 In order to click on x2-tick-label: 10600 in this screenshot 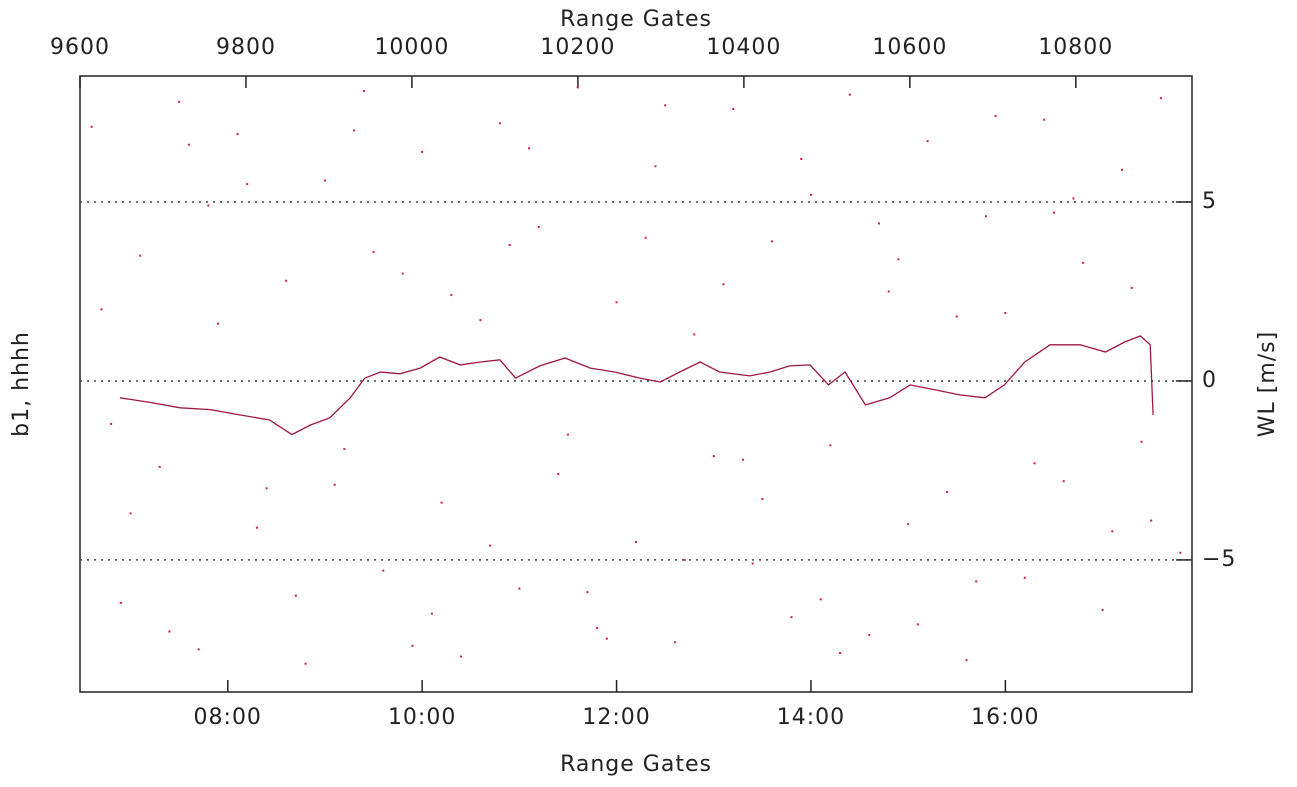, I will do `click(909, 47)`.